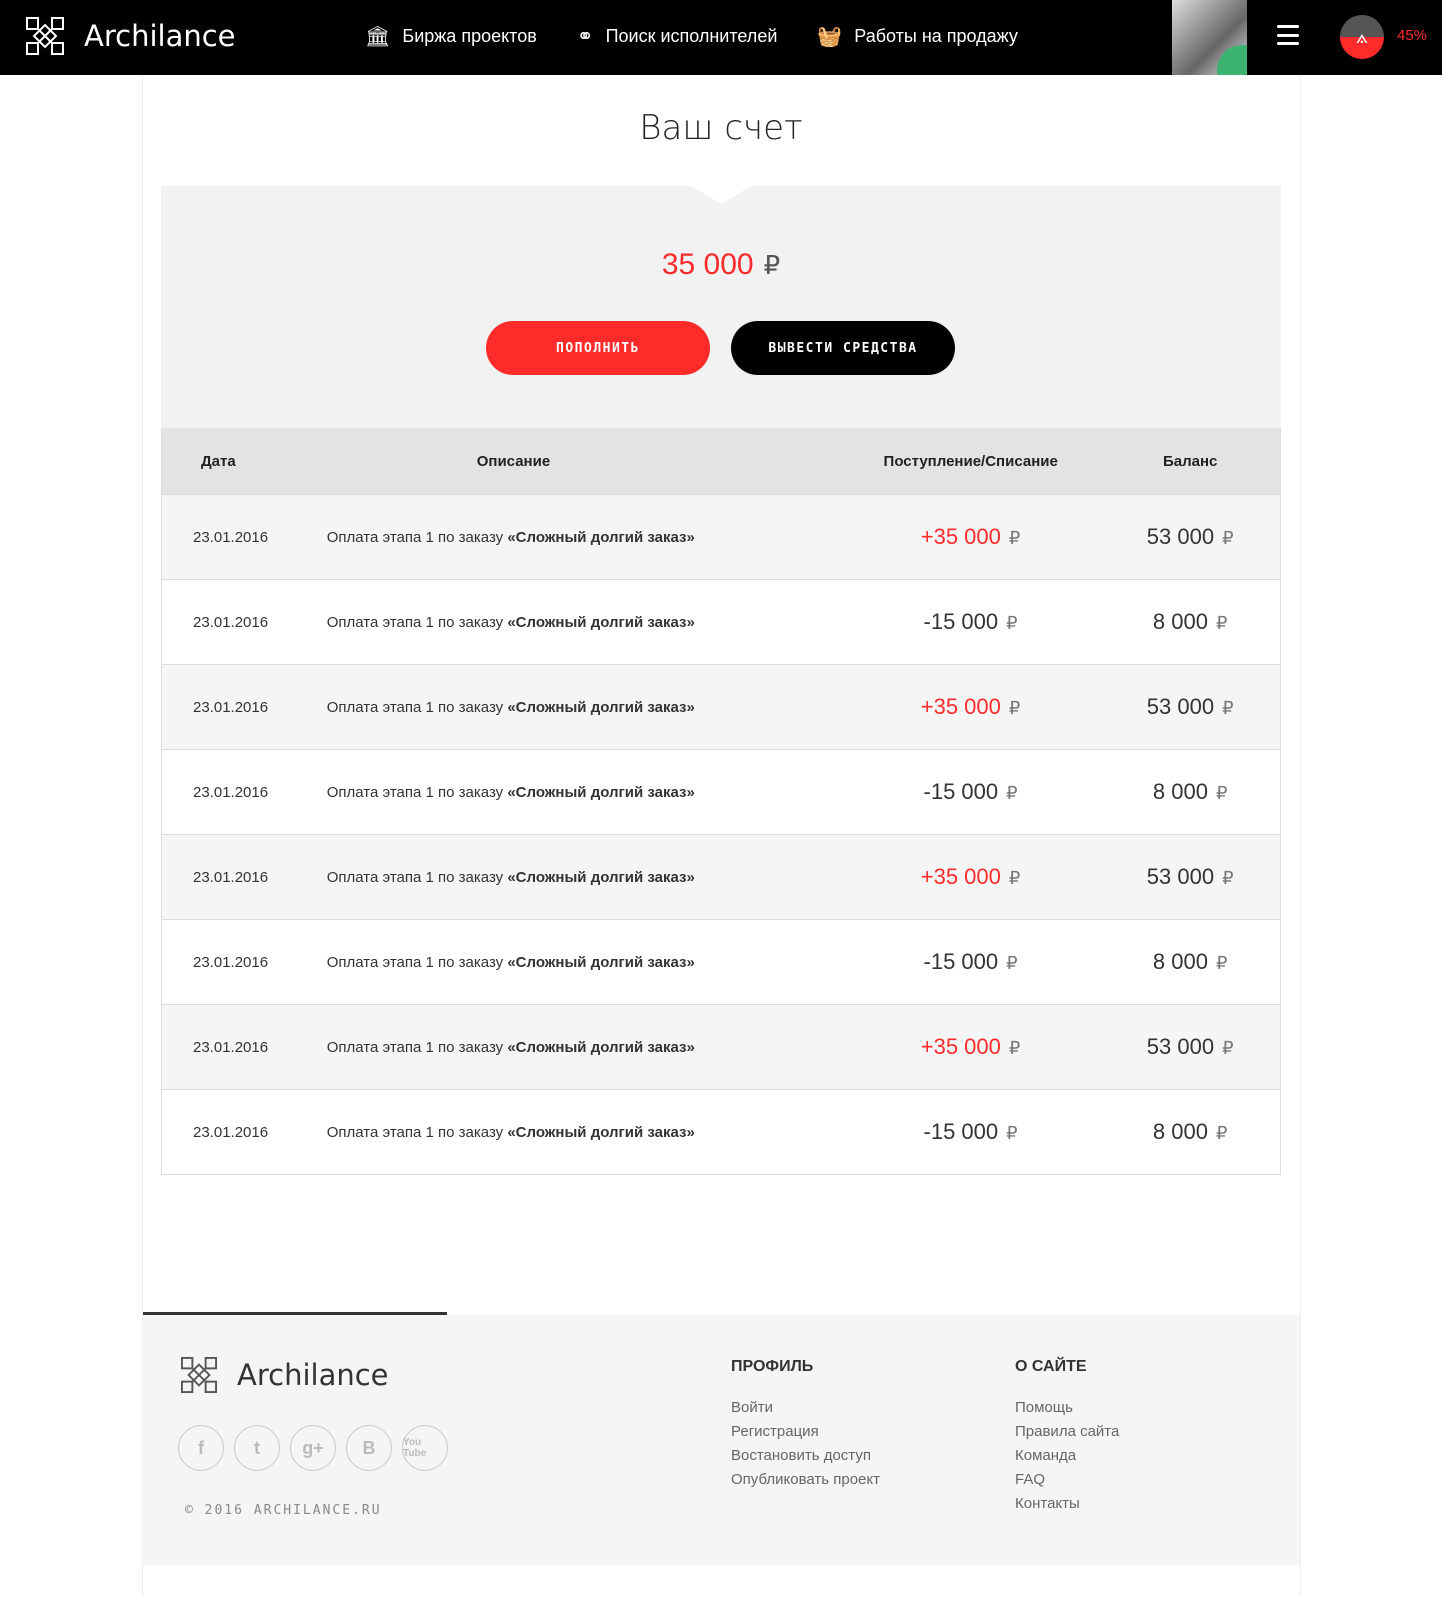  What do you see at coordinates (721, 128) in the screenshot?
I see `page-title: Ваш счет` at bounding box center [721, 128].